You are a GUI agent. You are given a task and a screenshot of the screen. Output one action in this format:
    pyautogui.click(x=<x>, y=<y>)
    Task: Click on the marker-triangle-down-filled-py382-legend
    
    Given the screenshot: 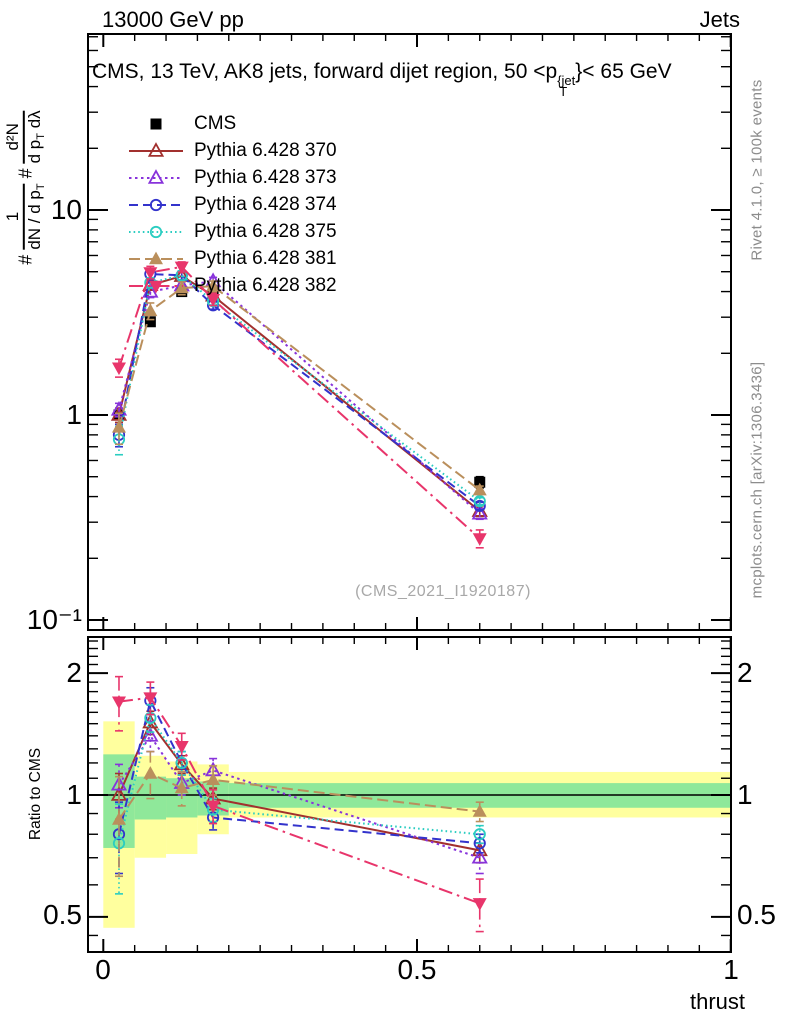 What is the action you would take?
    pyautogui.click(x=156, y=286)
    